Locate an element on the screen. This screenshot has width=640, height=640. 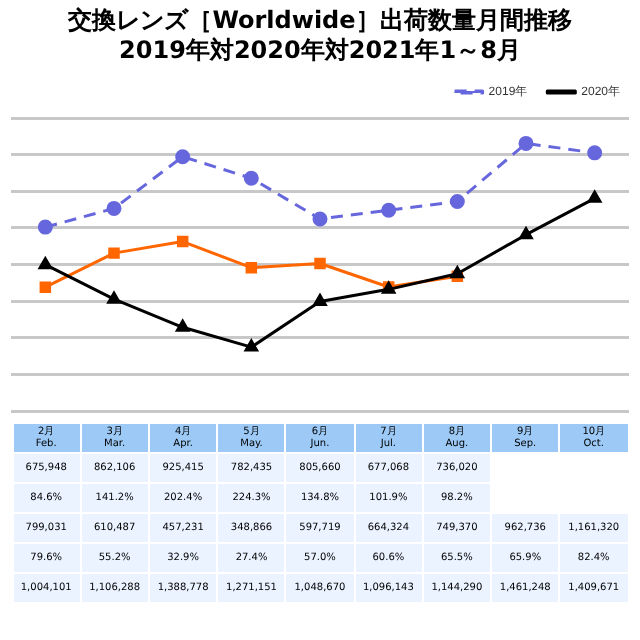
chart-title: 交換レンズ［Worldwide］出荷数量月間推移 is located at coordinates (320, 21).